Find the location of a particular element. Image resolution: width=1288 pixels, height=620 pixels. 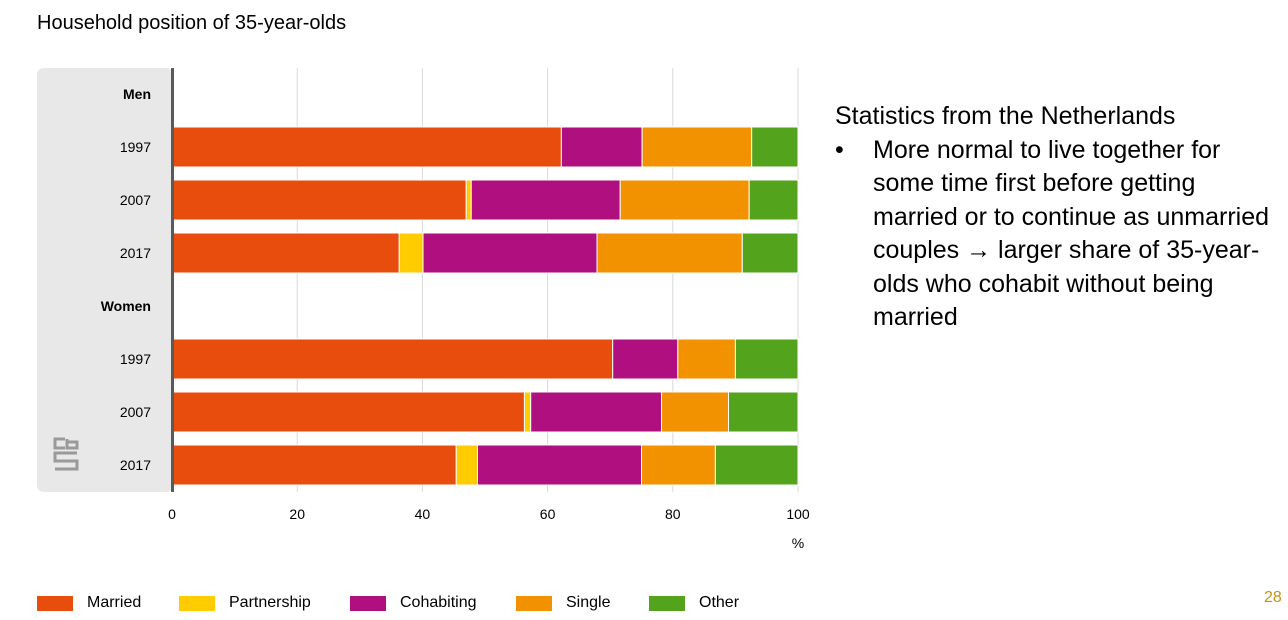

chart-legend: Married Partnership Cohabiting Single Other is located at coordinates (388, 603).